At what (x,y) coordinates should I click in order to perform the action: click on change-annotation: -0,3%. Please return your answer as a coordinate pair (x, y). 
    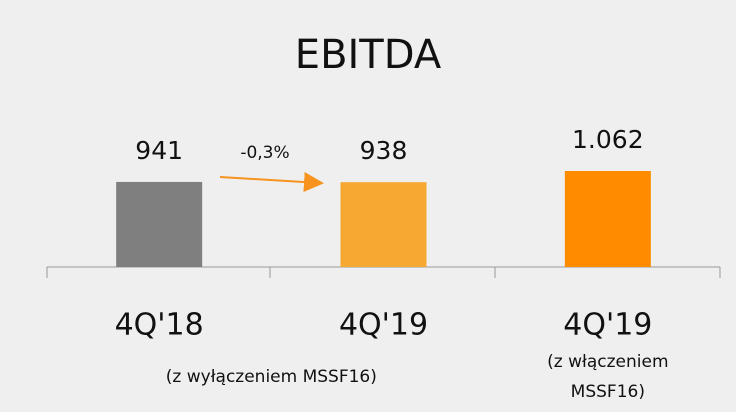
    Looking at the image, I should click on (264, 153).